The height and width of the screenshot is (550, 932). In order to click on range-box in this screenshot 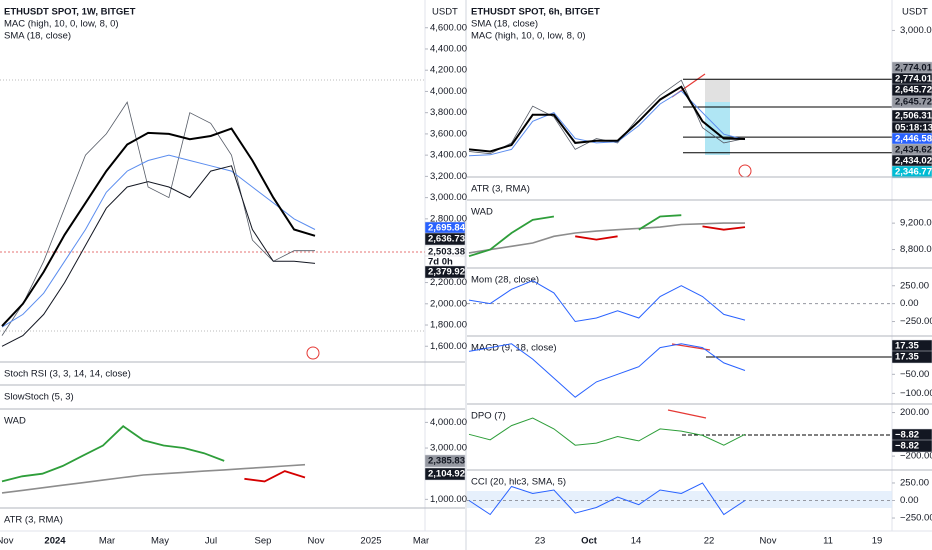, I will do `click(717, 90)`.